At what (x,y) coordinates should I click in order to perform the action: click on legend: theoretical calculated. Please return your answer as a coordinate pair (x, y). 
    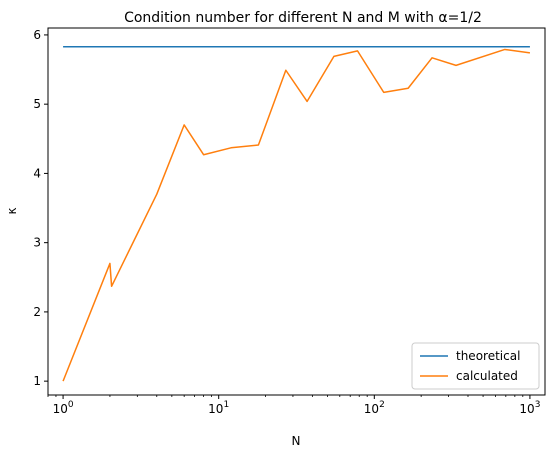
    Looking at the image, I should click on (475, 366).